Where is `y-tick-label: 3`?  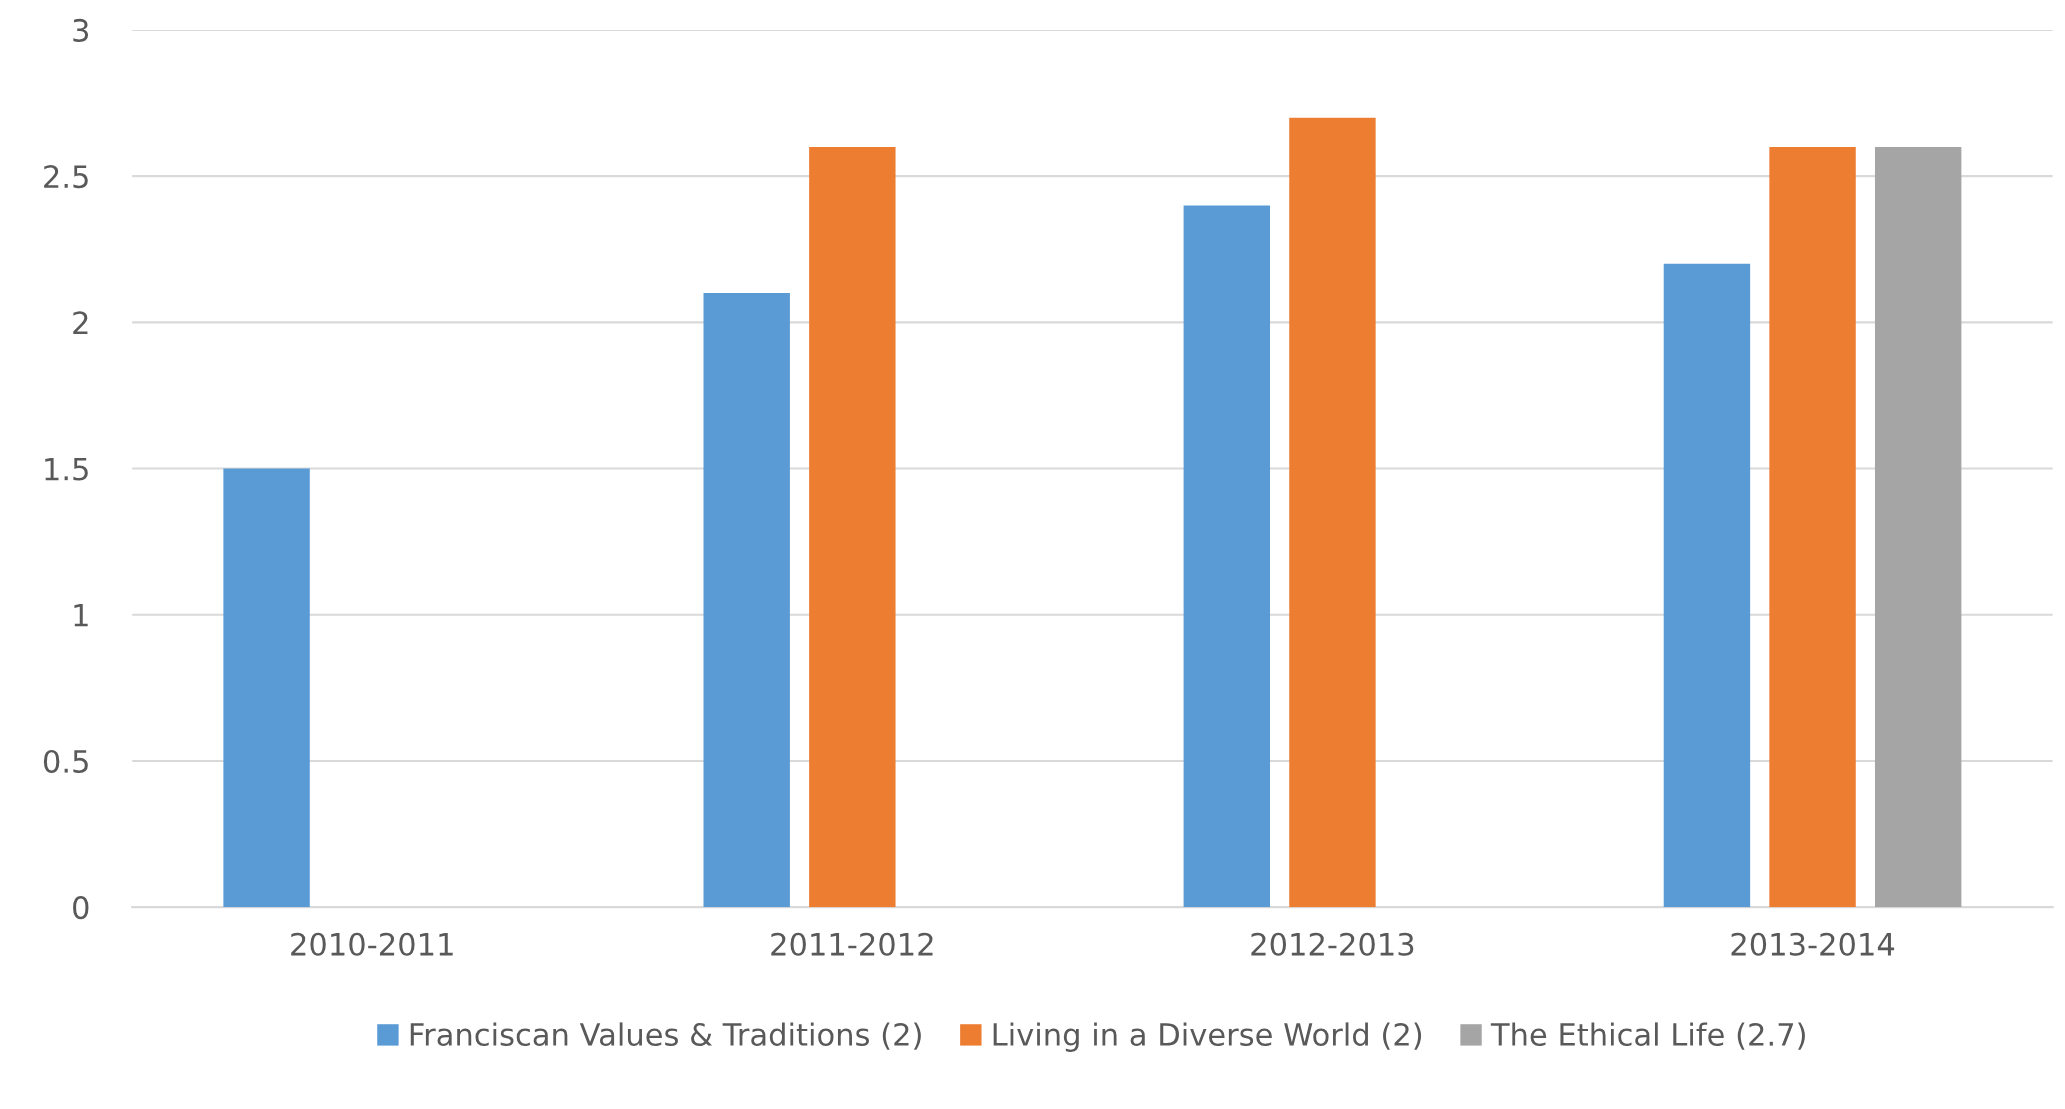 y-tick-label: 3 is located at coordinates (81, 30).